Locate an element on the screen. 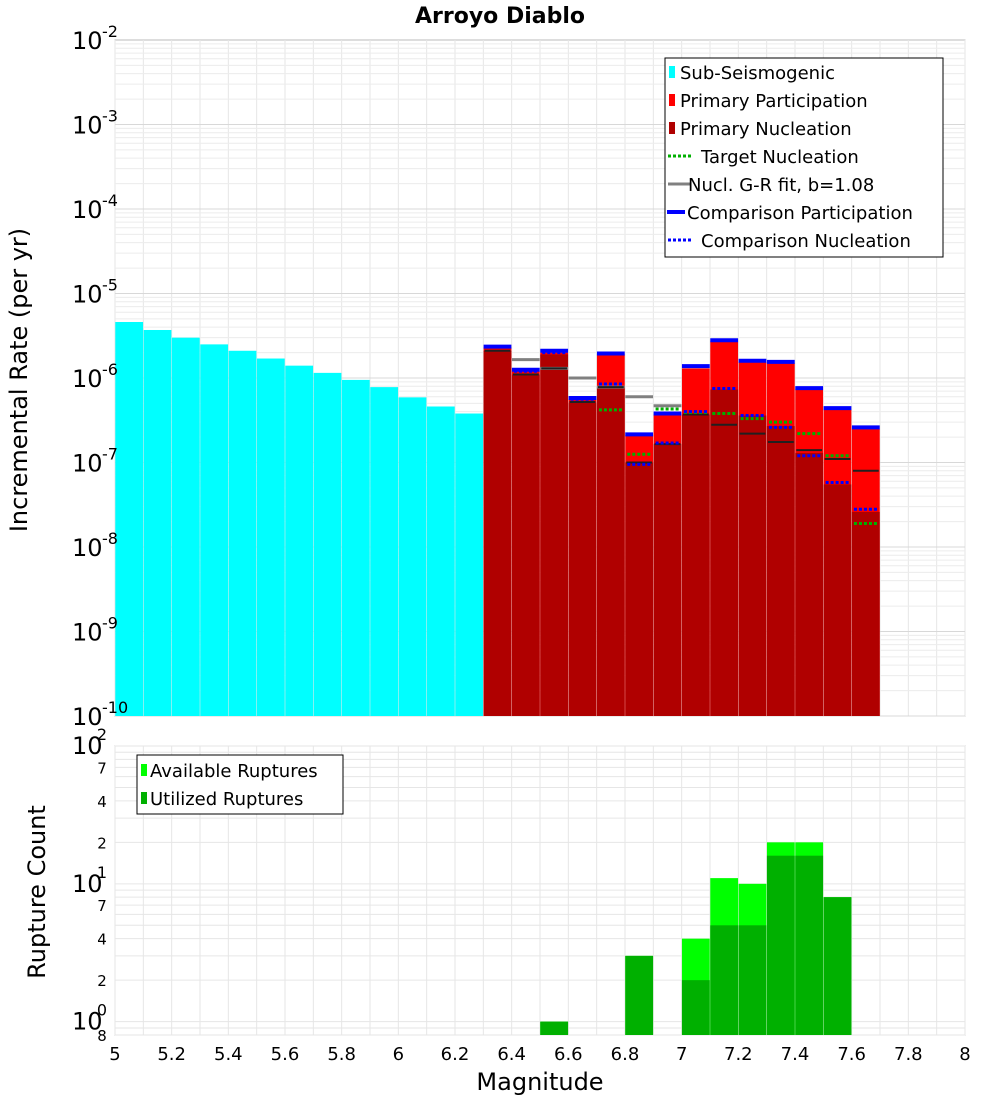  y-tick-exponent: 1 is located at coordinates (102, 872).